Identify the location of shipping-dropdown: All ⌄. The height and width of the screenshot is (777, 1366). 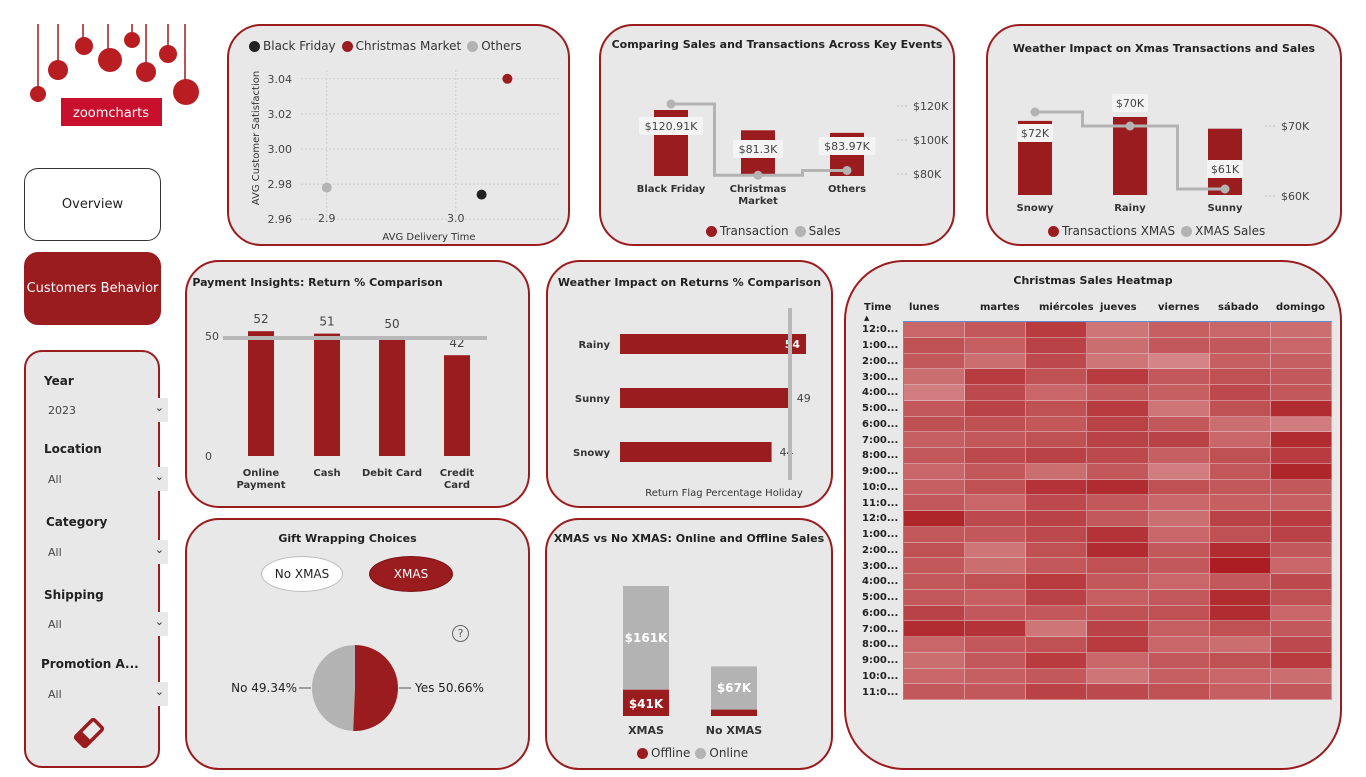
(106, 624).